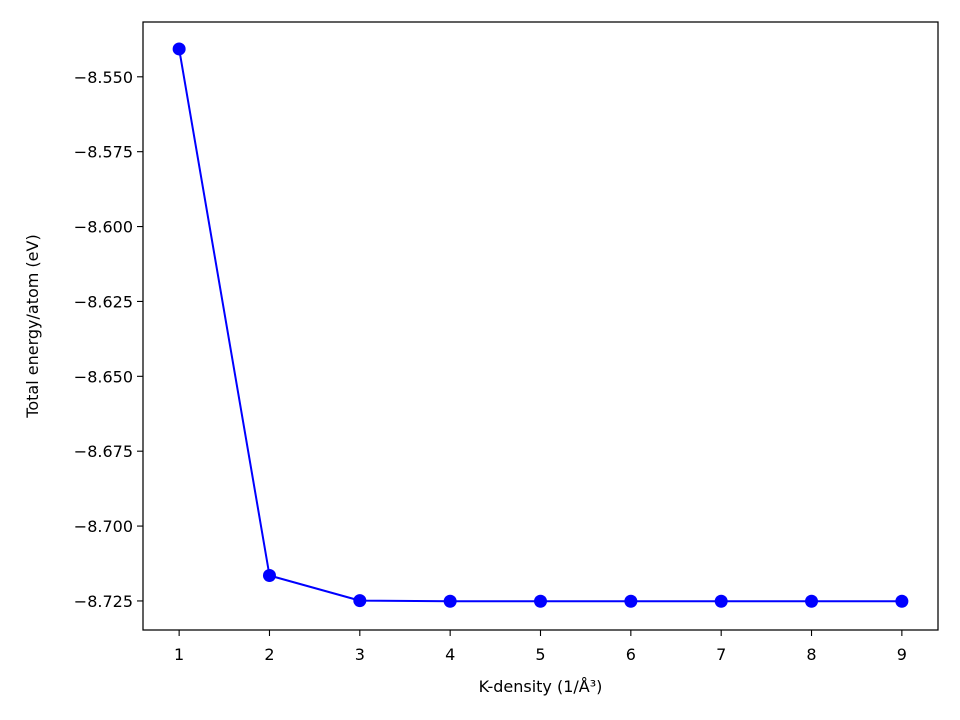 The image size is (960, 720). I want to click on y-tick-label: −8.600, so click(103, 227).